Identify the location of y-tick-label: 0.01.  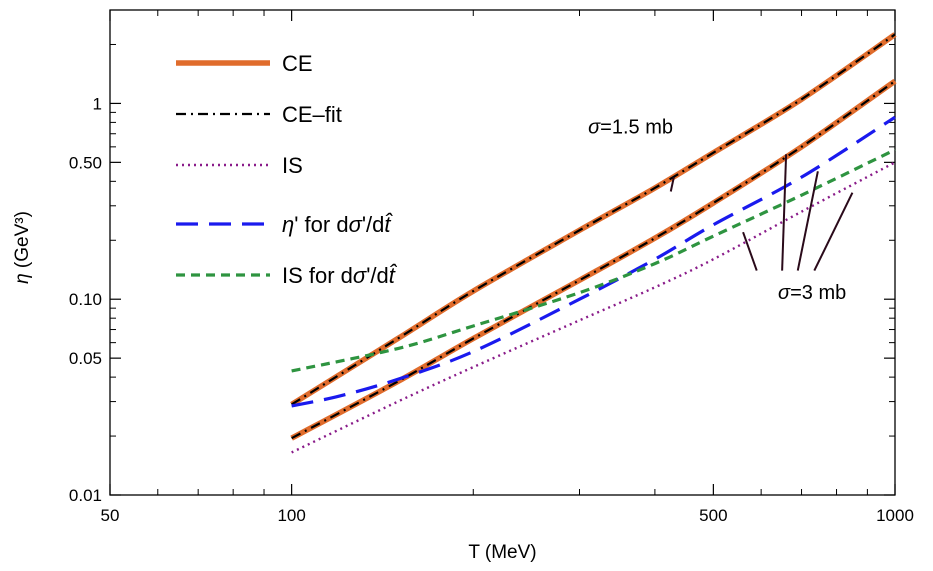
(85, 495).